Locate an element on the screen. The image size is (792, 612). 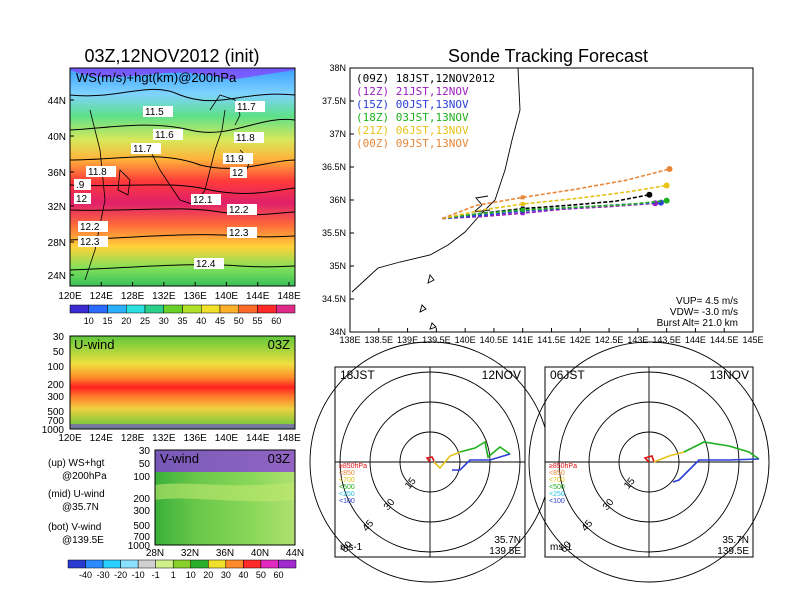
vwind-colorbar-tick: -20 is located at coordinates (120, 575).